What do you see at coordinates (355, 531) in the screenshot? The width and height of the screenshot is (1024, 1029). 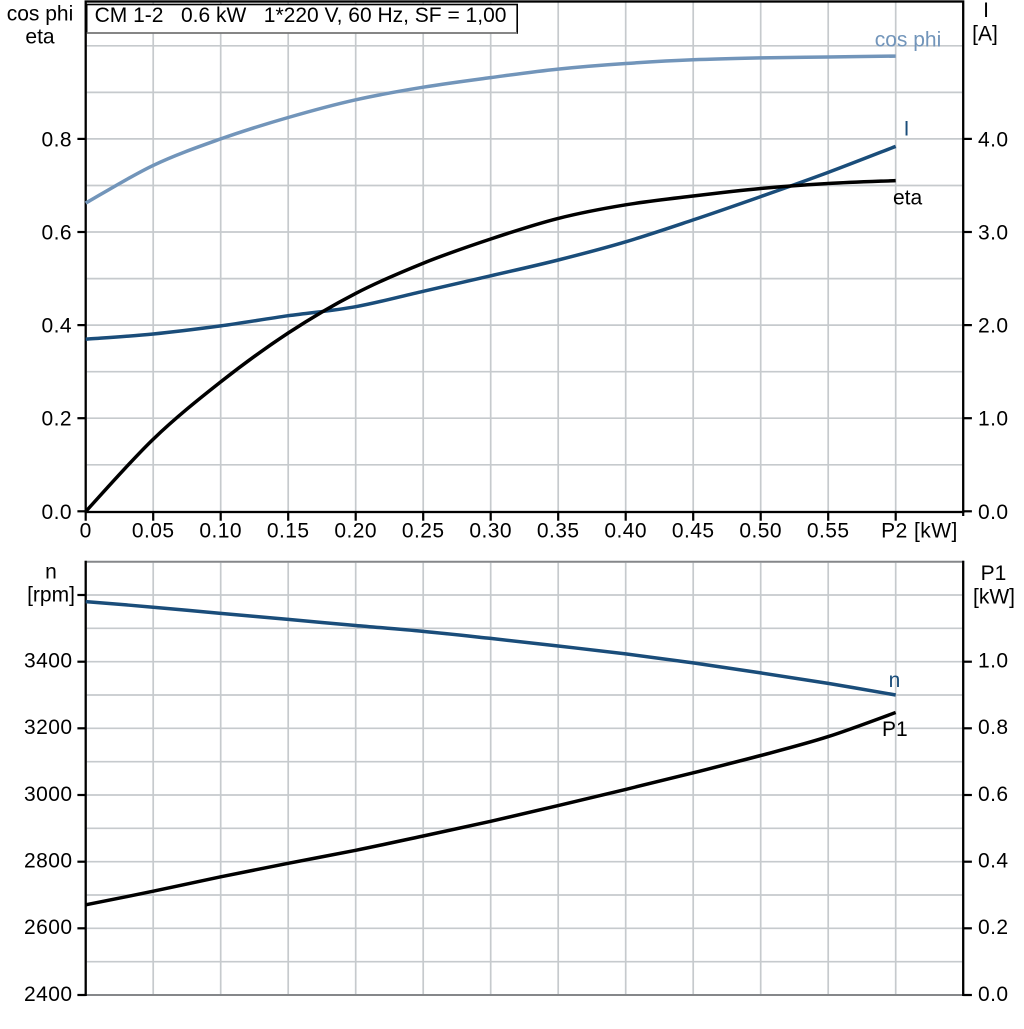 I see `svg-text: 0.20` at bounding box center [355, 531].